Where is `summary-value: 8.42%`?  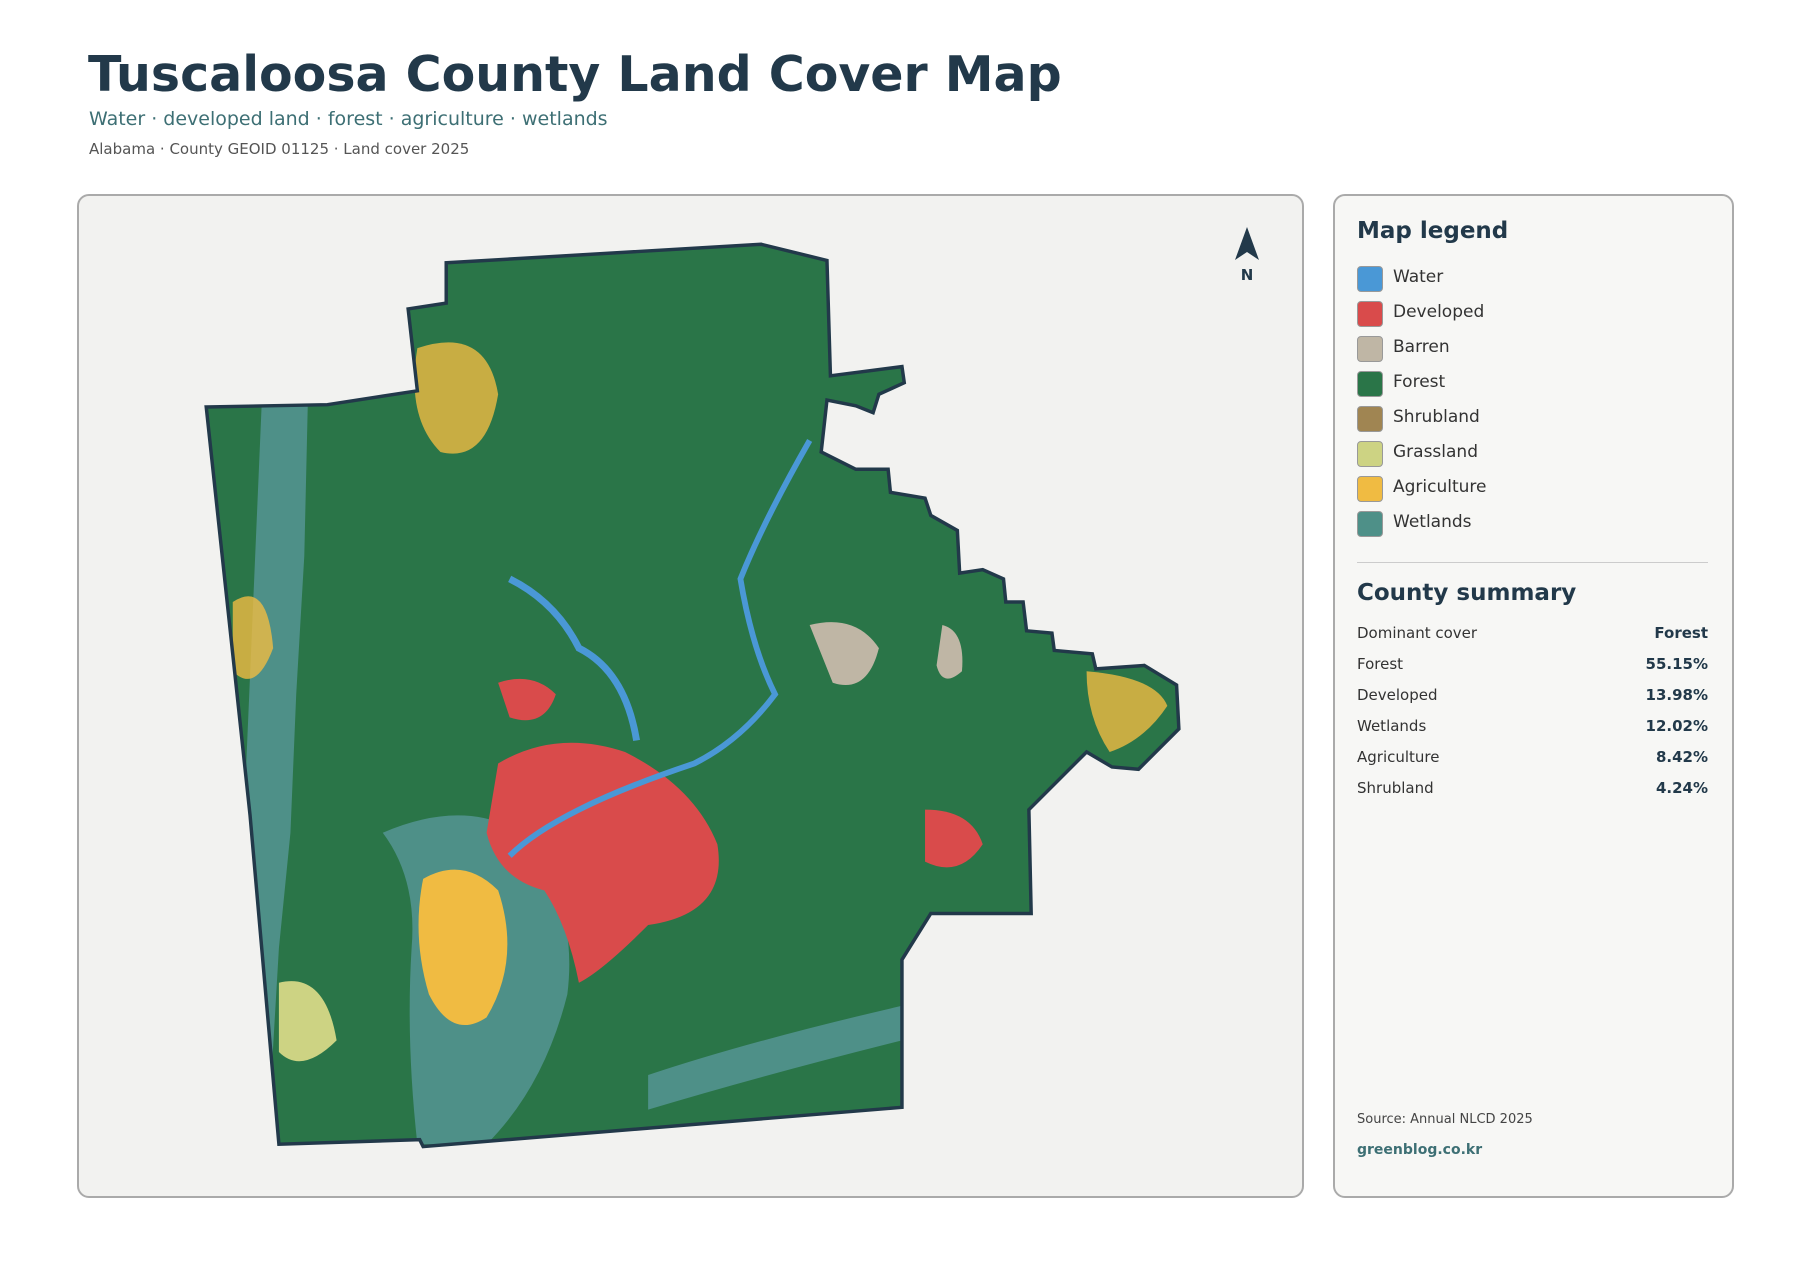 summary-value: 8.42% is located at coordinates (1681, 757).